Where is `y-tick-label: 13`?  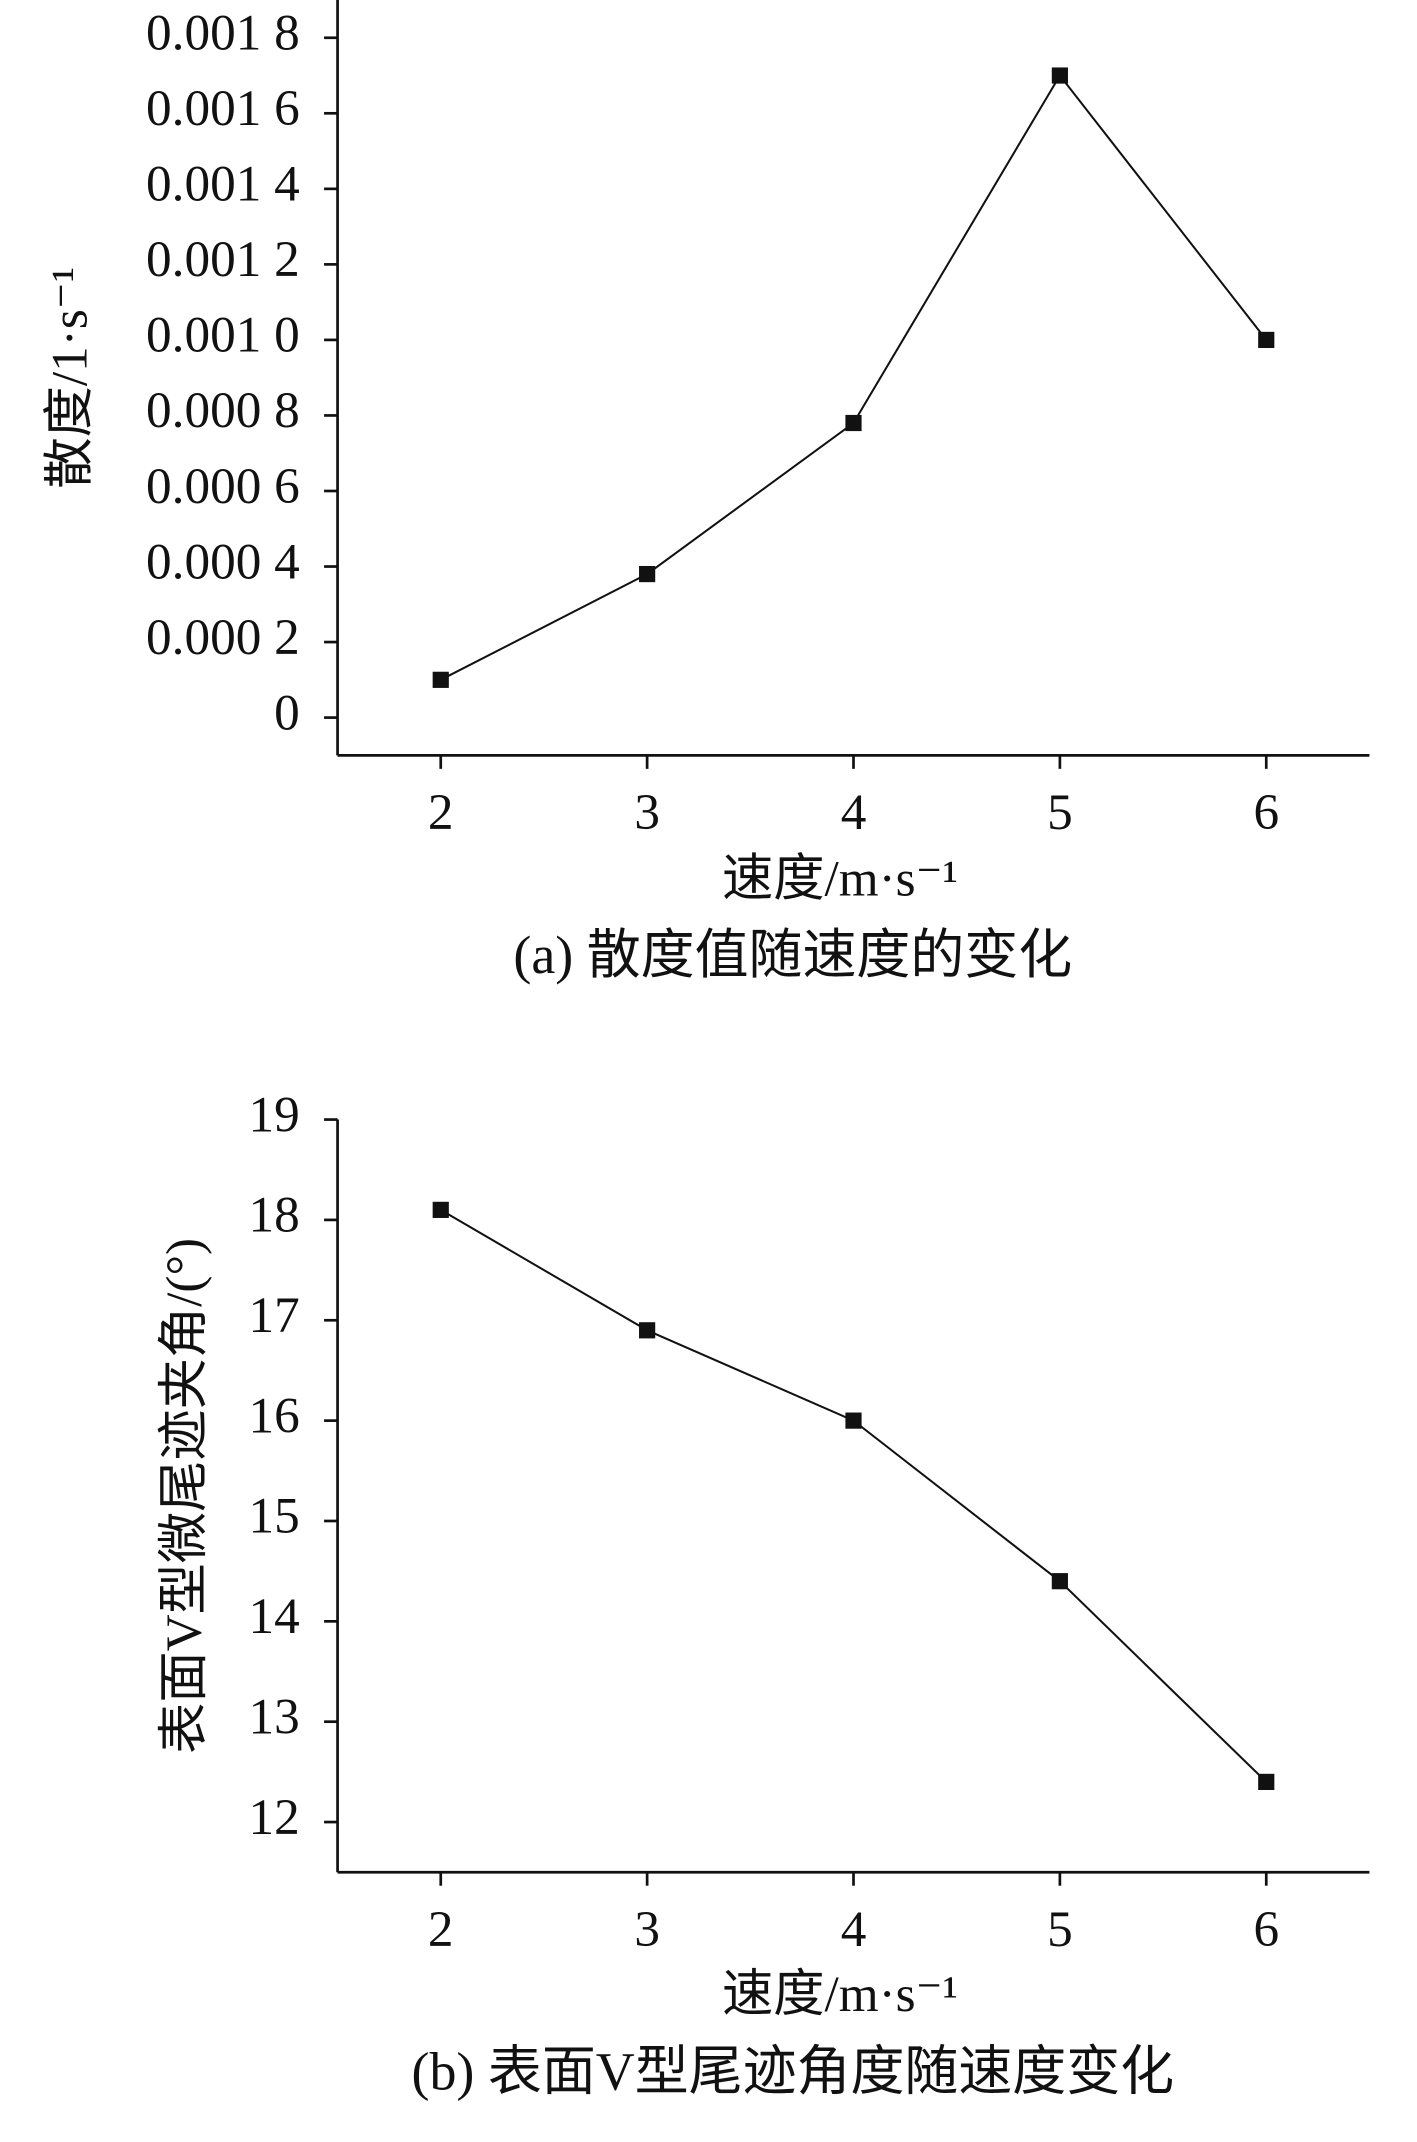 y-tick-label: 13 is located at coordinates (274, 1716).